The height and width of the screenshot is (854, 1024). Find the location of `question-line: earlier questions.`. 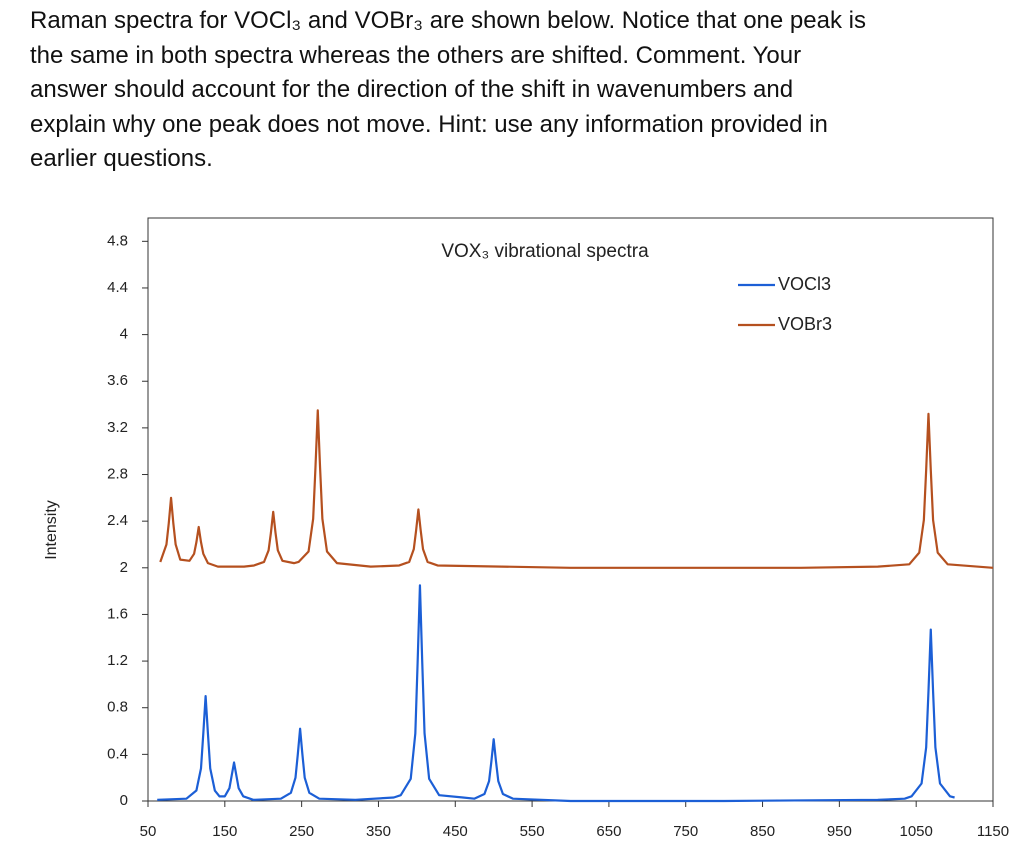

question-line: earlier questions. is located at coordinates (121, 158).